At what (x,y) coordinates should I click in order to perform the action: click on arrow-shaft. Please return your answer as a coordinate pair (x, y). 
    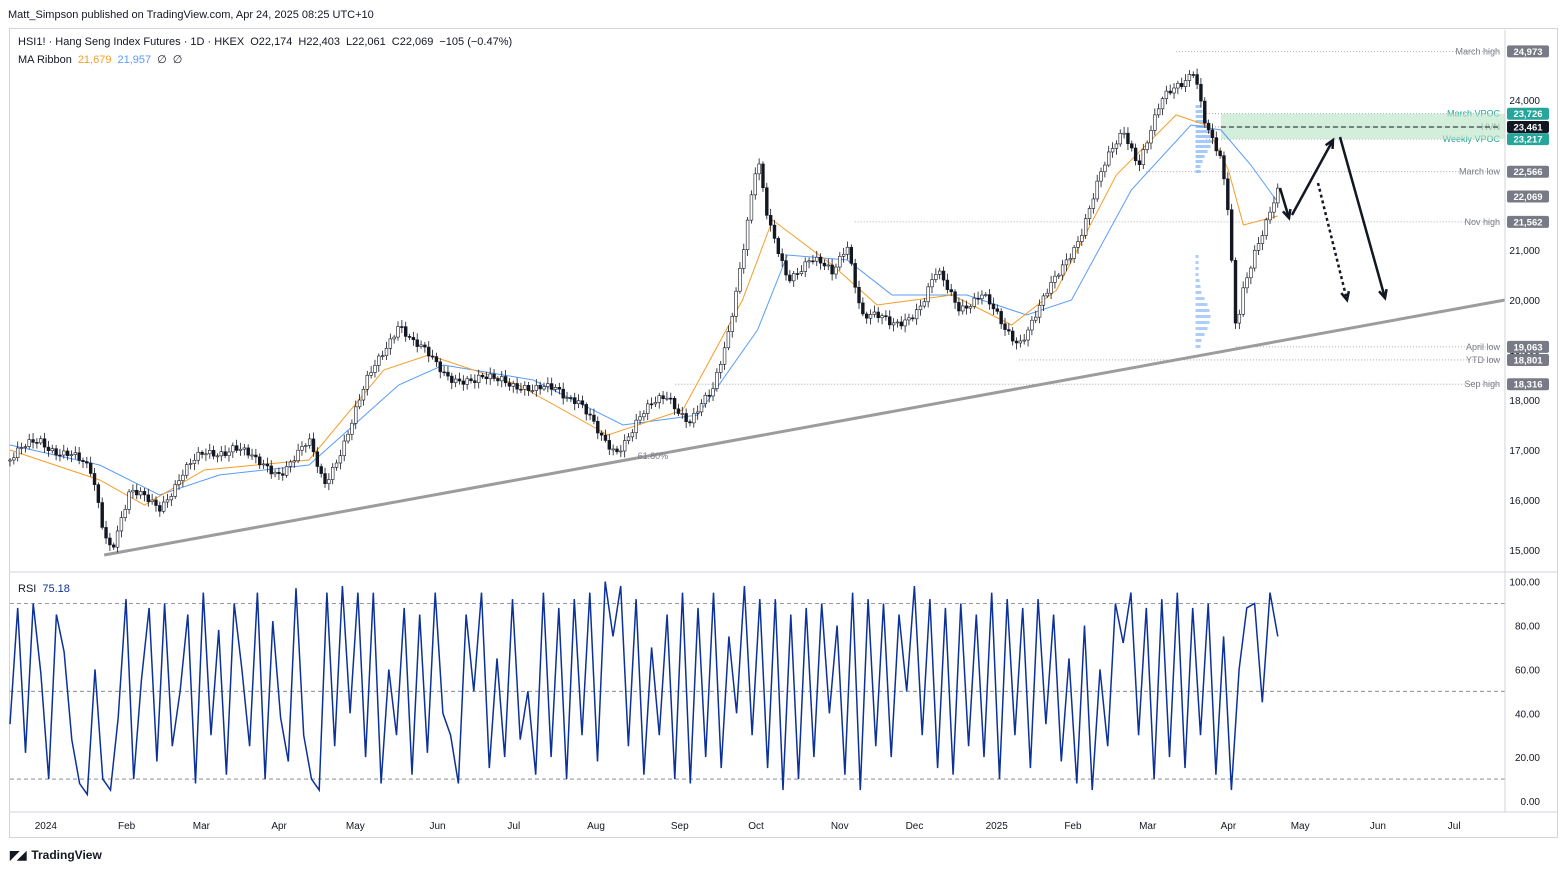
    Looking at the image, I should click on (1312, 177).